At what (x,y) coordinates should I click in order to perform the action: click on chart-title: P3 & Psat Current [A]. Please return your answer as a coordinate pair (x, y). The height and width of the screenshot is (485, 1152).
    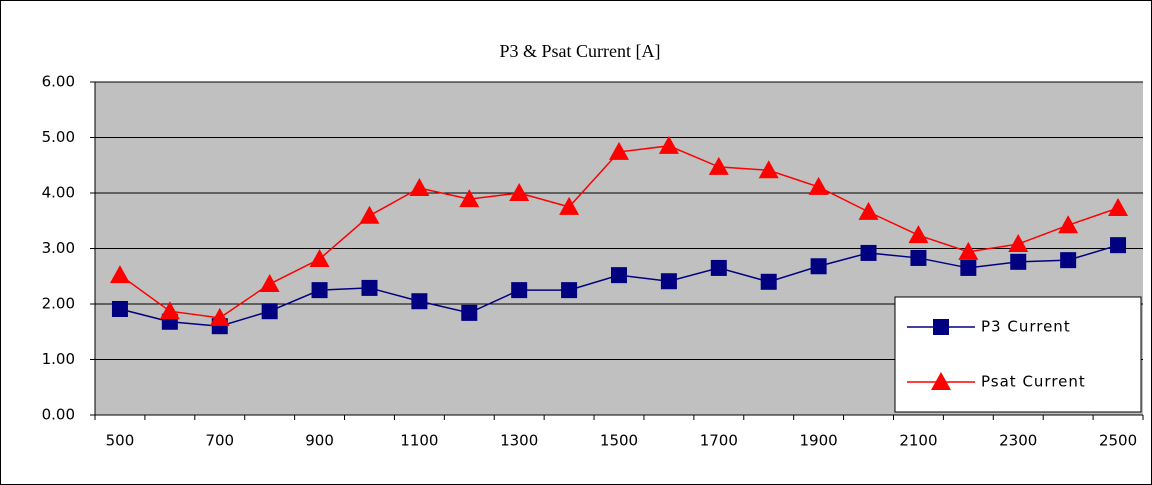
    Looking at the image, I should click on (580, 51).